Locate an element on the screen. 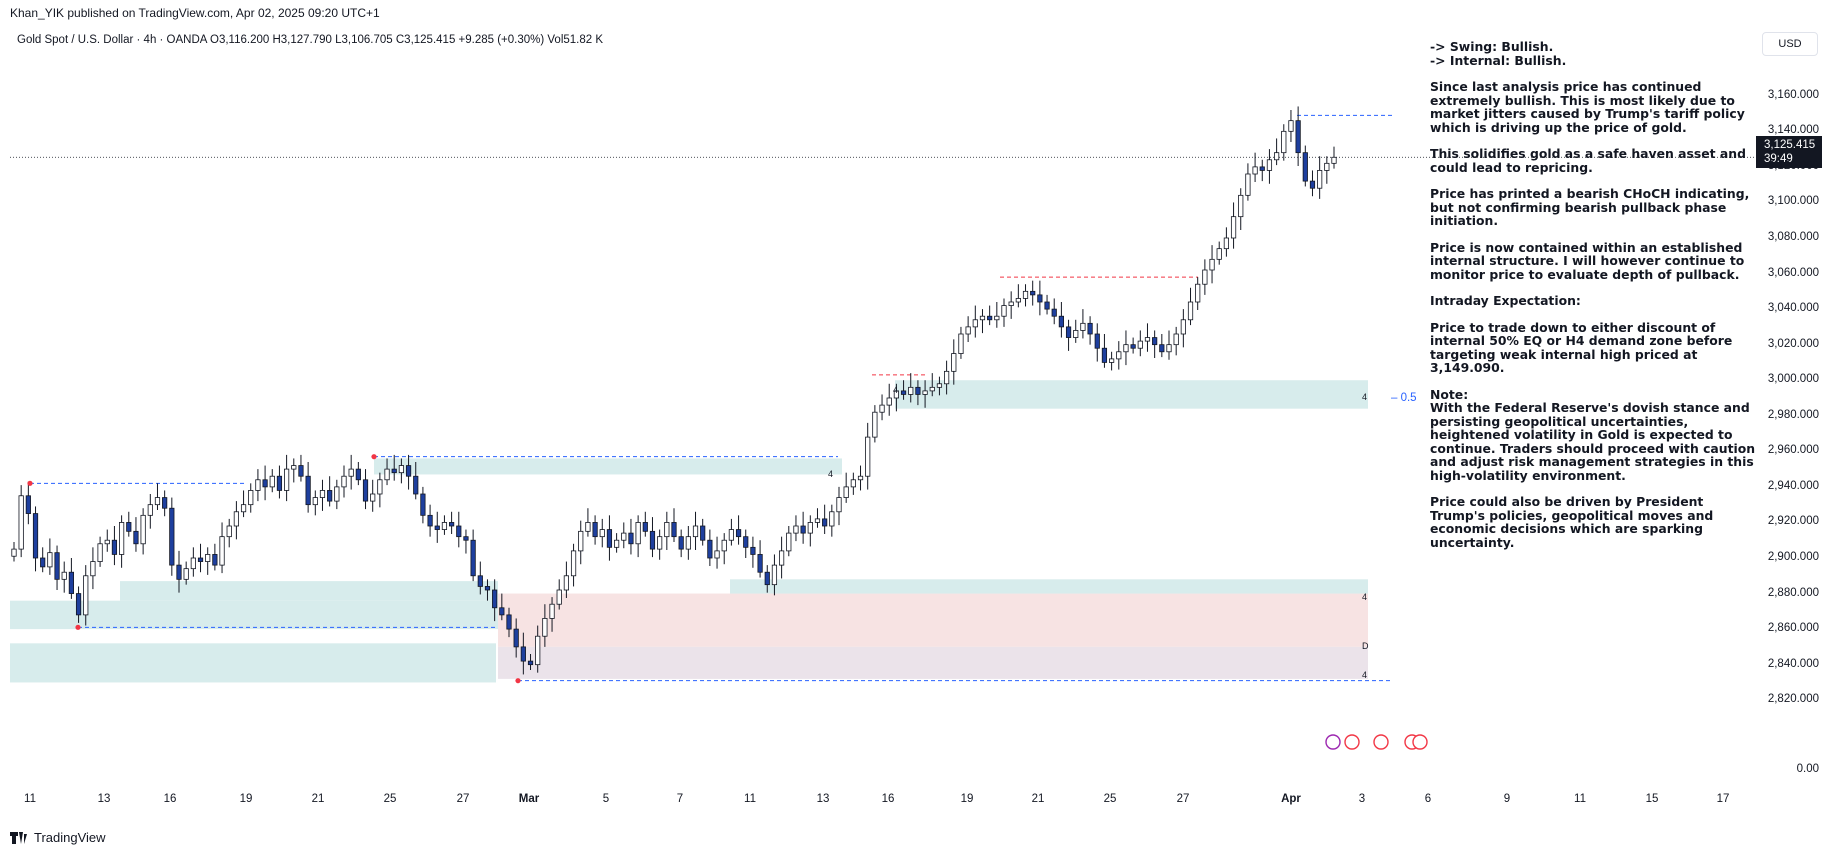 The width and height of the screenshot is (1835, 849). x-tick-label: 27 is located at coordinates (1183, 799).